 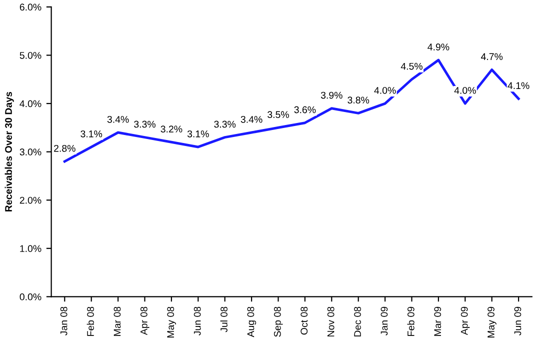 What do you see at coordinates (438, 321) in the screenshot?
I see `x-tick-label: Mar 09` at bounding box center [438, 321].